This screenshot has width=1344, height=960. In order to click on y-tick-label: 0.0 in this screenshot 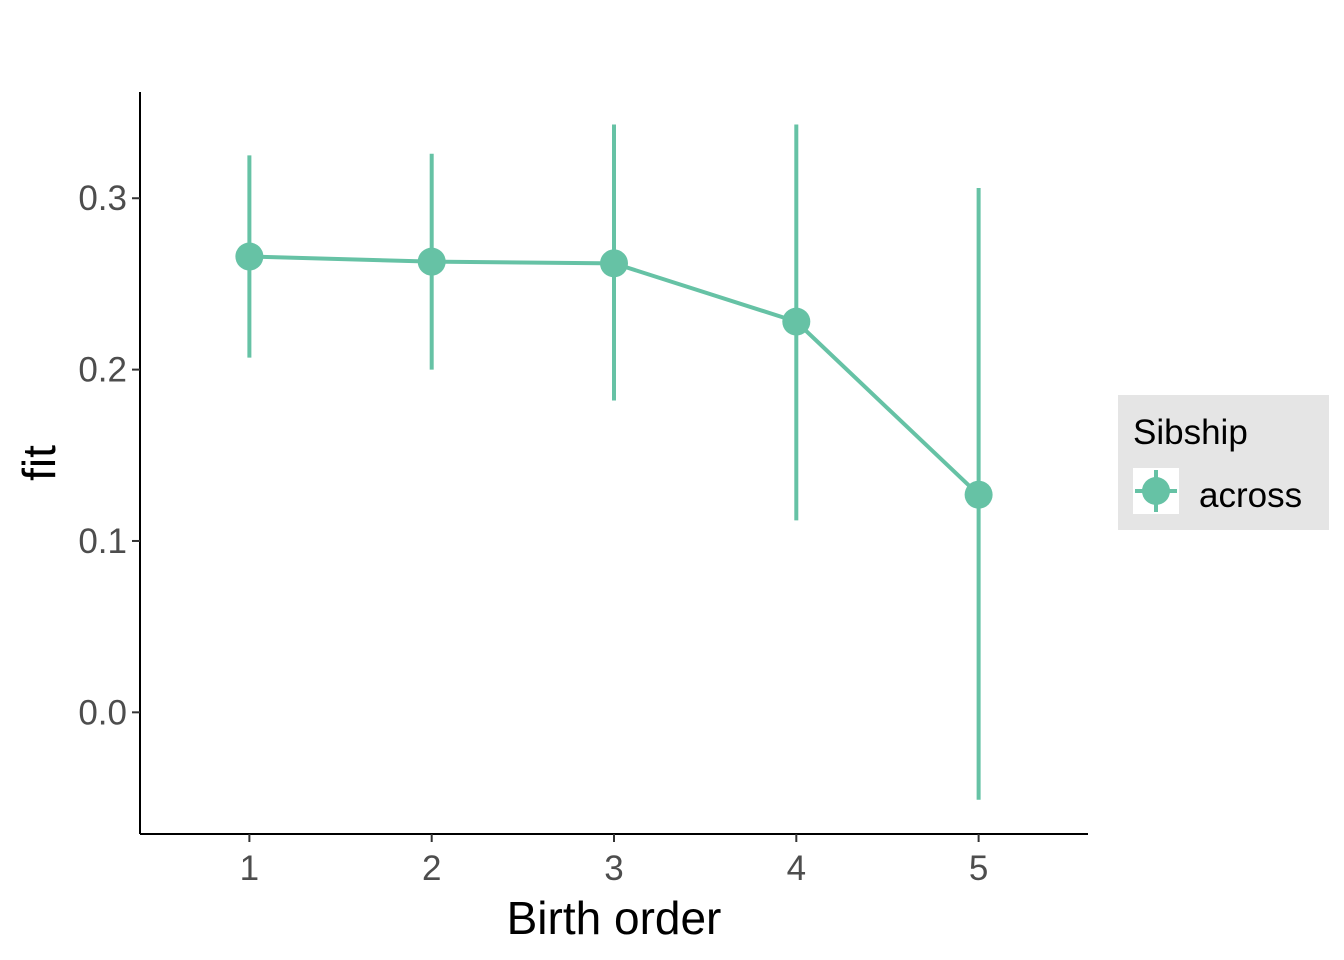, I will do `click(102, 712)`.